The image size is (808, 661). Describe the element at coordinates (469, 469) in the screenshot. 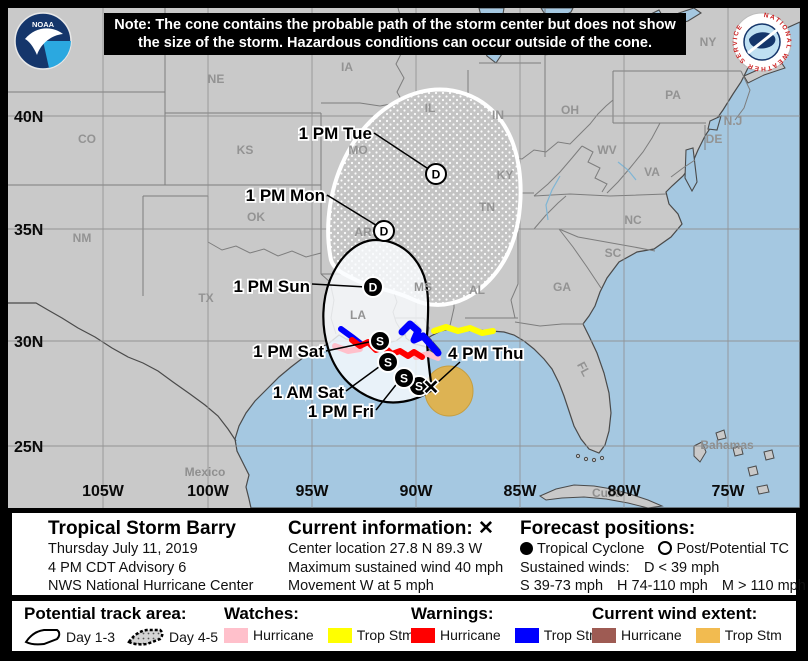

I see `place-labels: Mexico Cuba Bahamas` at that location.